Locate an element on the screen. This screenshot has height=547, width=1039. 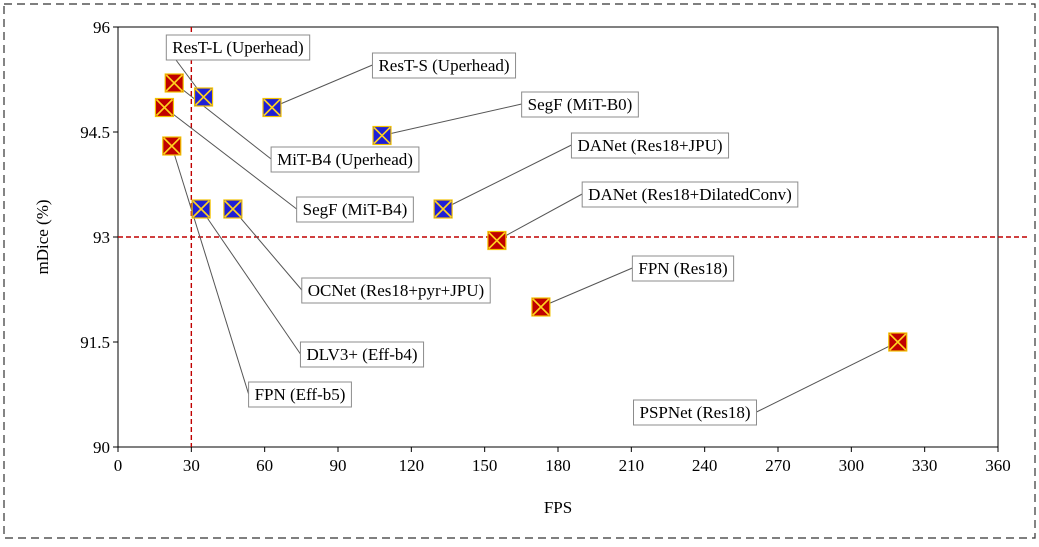
annotation-segf-mit-b4: SegF (MiT-B4) is located at coordinates (355, 209).